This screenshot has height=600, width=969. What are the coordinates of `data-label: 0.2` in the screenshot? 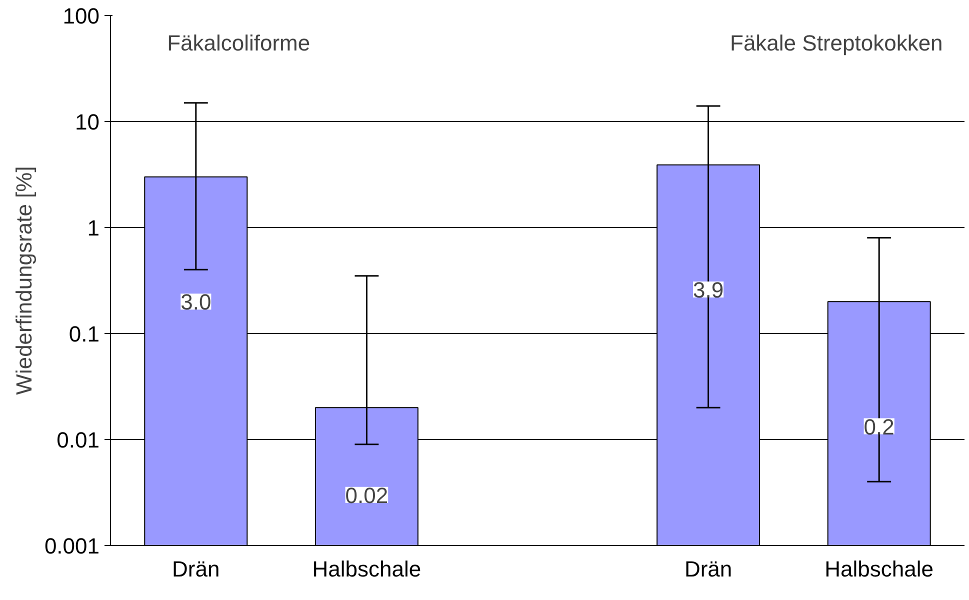 It's located at (879, 427).